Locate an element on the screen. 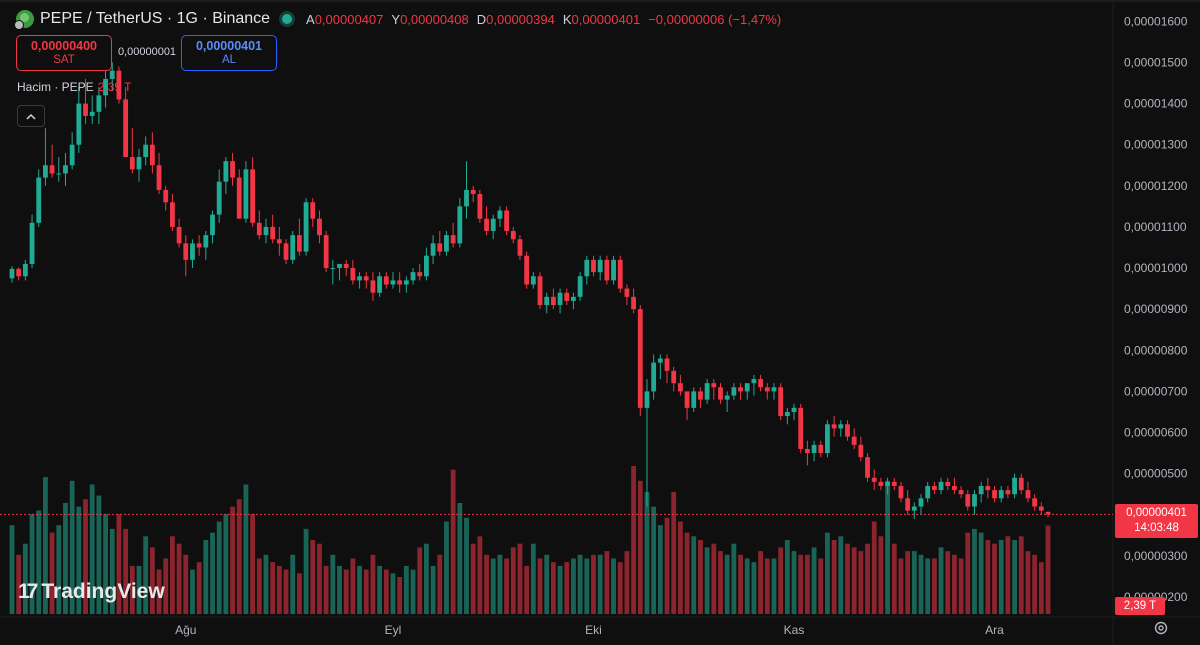 This screenshot has width=1200, height=645. last-price-tag: 0,00000401 14:03:48 is located at coordinates (1156, 521).